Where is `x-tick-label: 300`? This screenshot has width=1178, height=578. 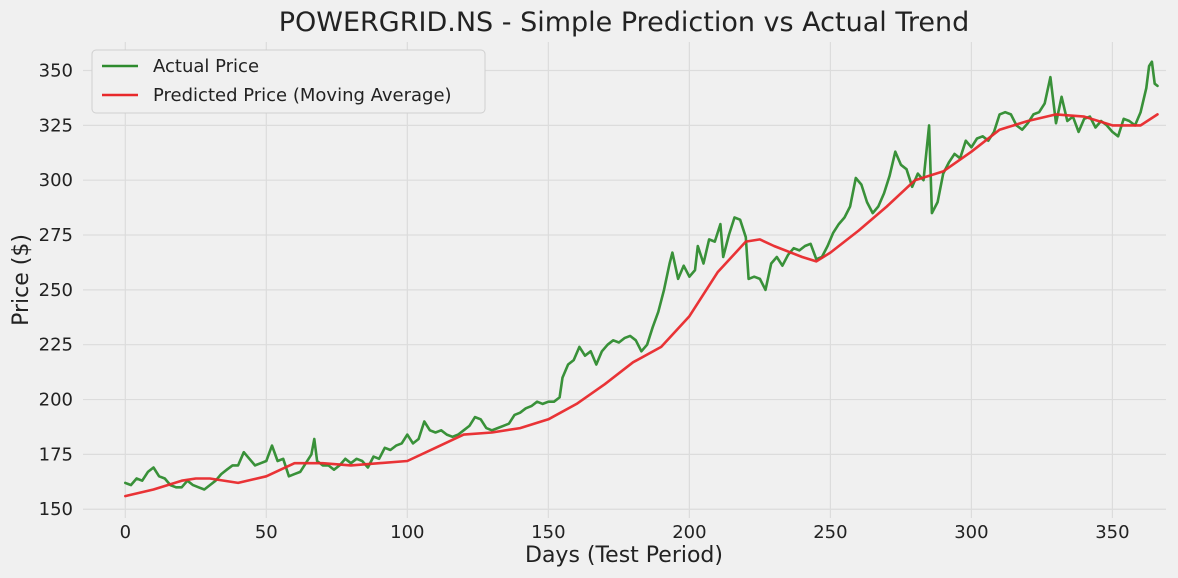
x-tick-label: 300 is located at coordinates (971, 532).